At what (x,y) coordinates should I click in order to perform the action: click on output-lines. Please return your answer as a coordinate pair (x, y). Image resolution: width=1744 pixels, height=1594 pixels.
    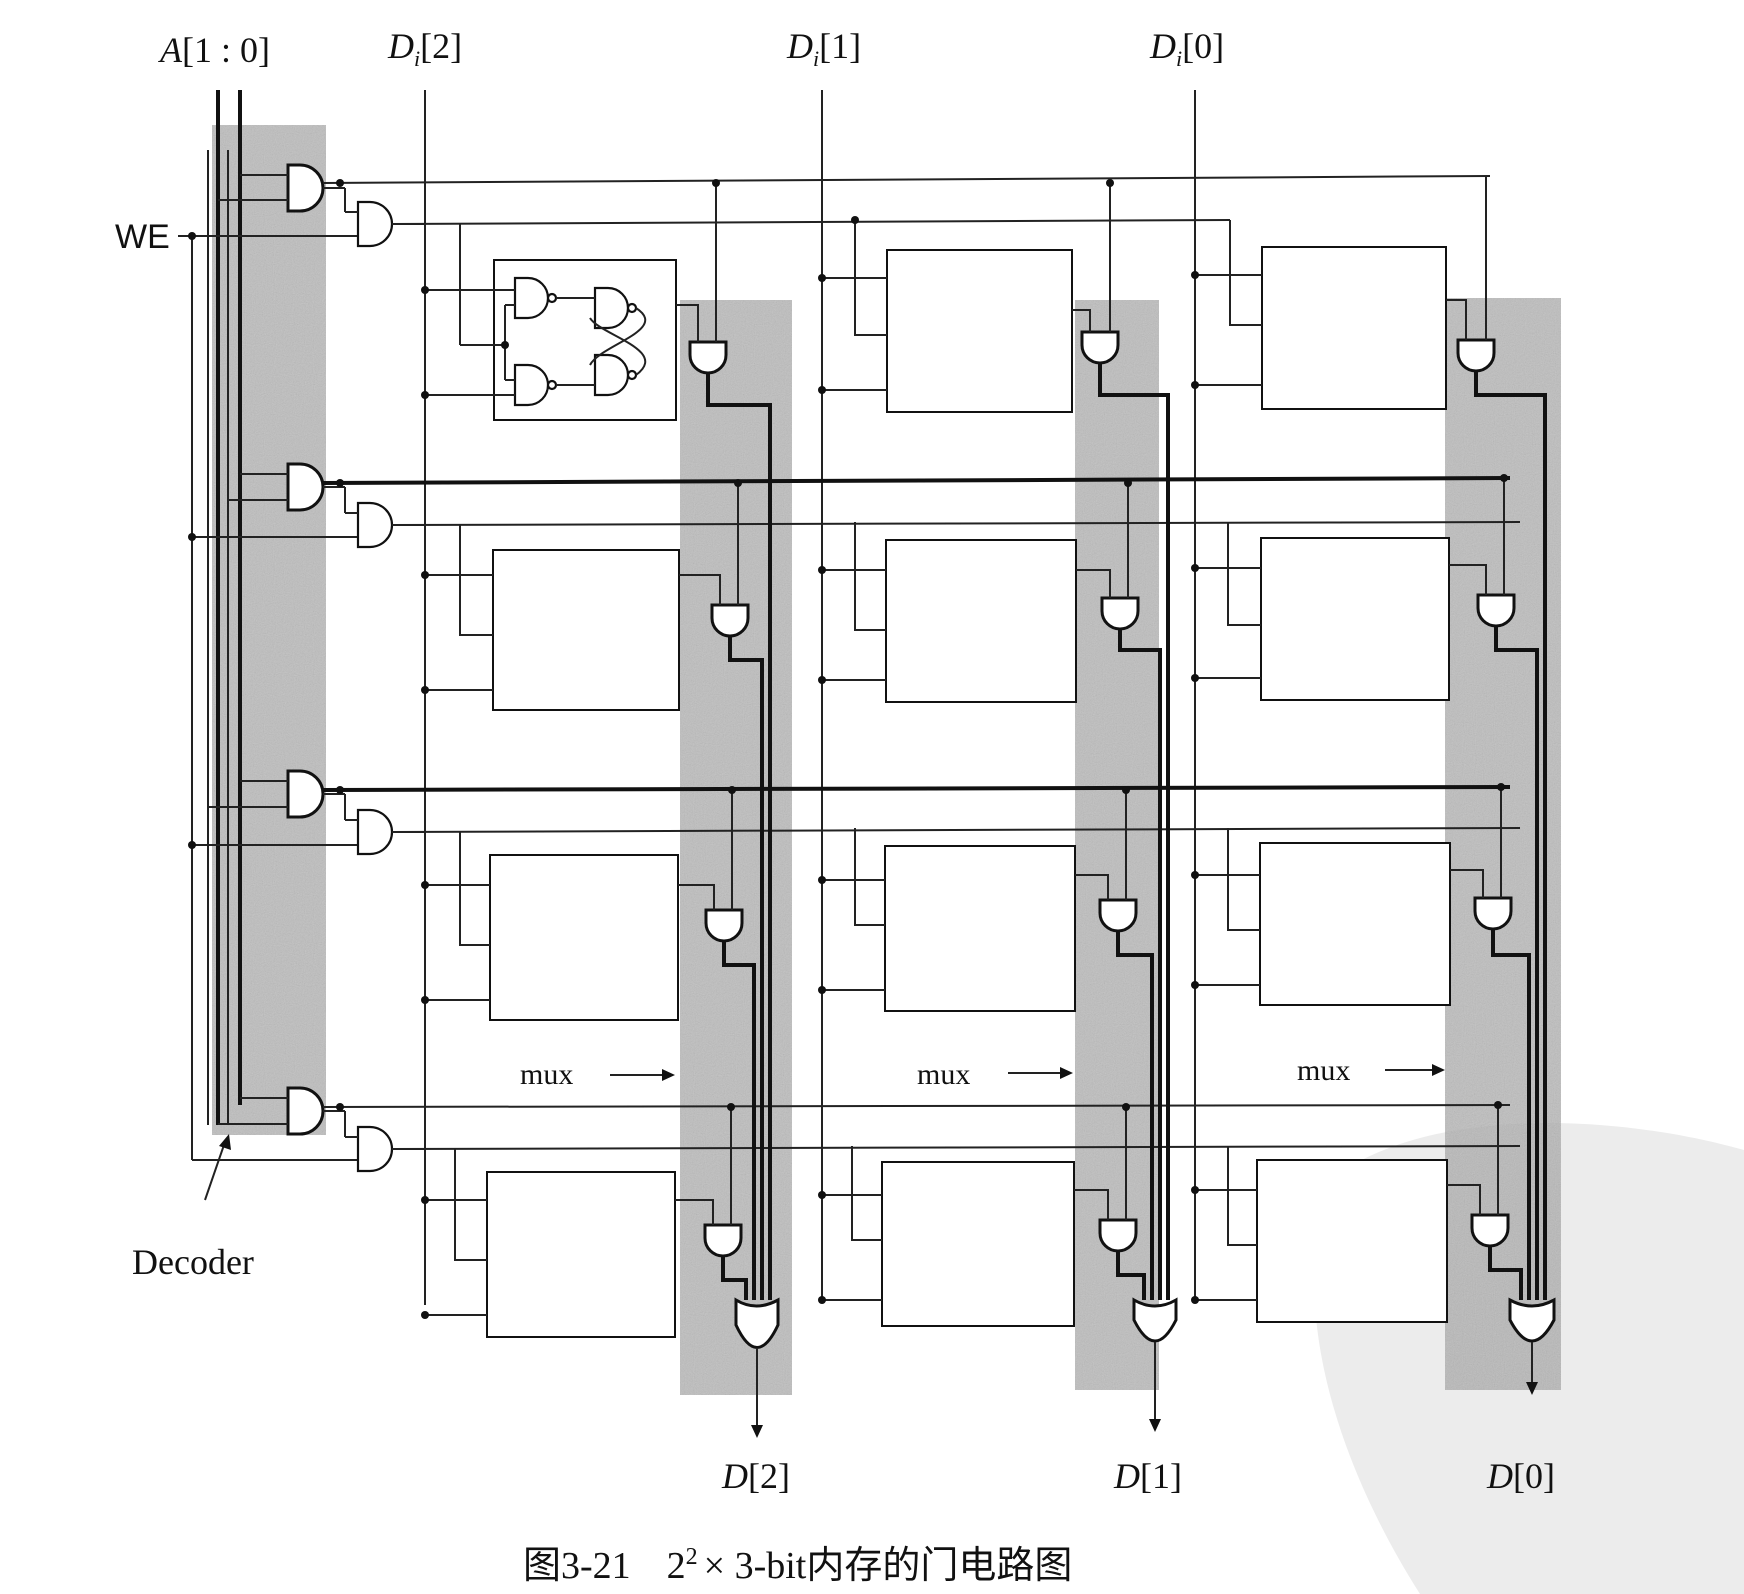
    Looking at the image, I should click on (1144, 1390).